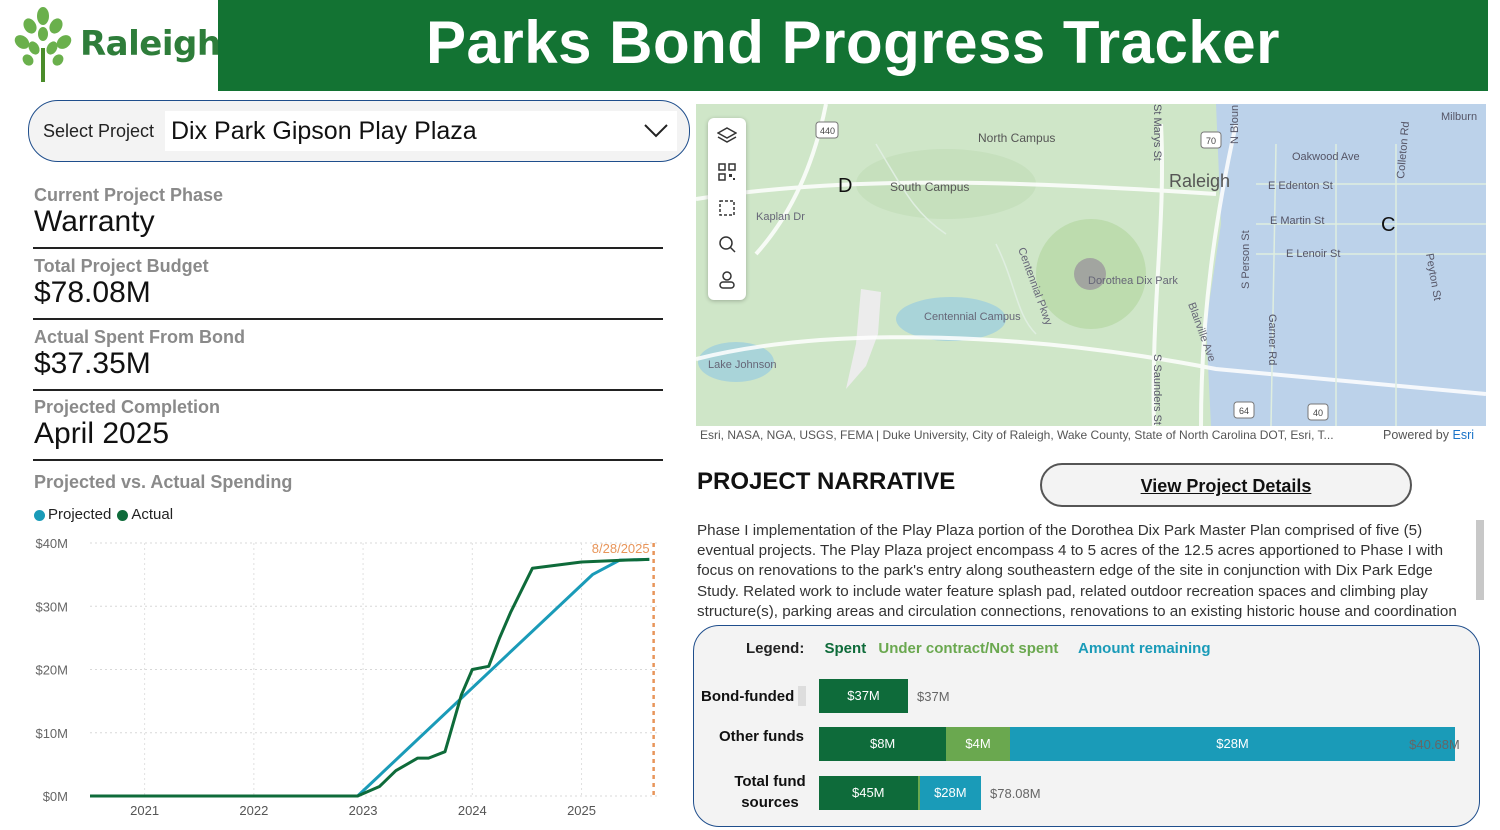  I want to click on search-icon, so click(727, 244).